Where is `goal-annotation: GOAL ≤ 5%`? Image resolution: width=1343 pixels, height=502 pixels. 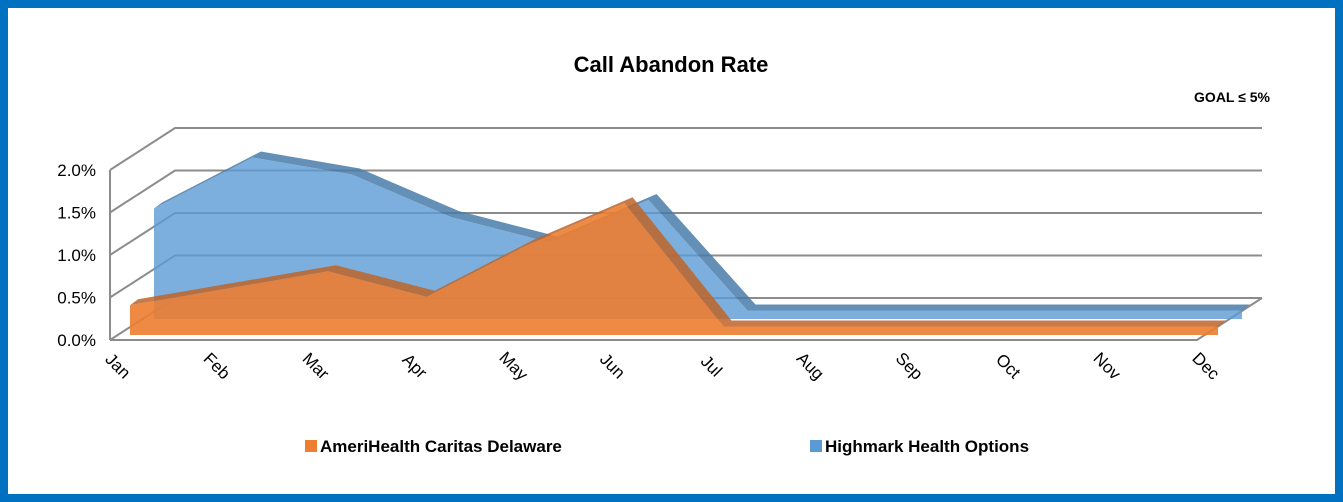
goal-annotation: GOAL ≤ 5% is located at coordinates (1232, 97).